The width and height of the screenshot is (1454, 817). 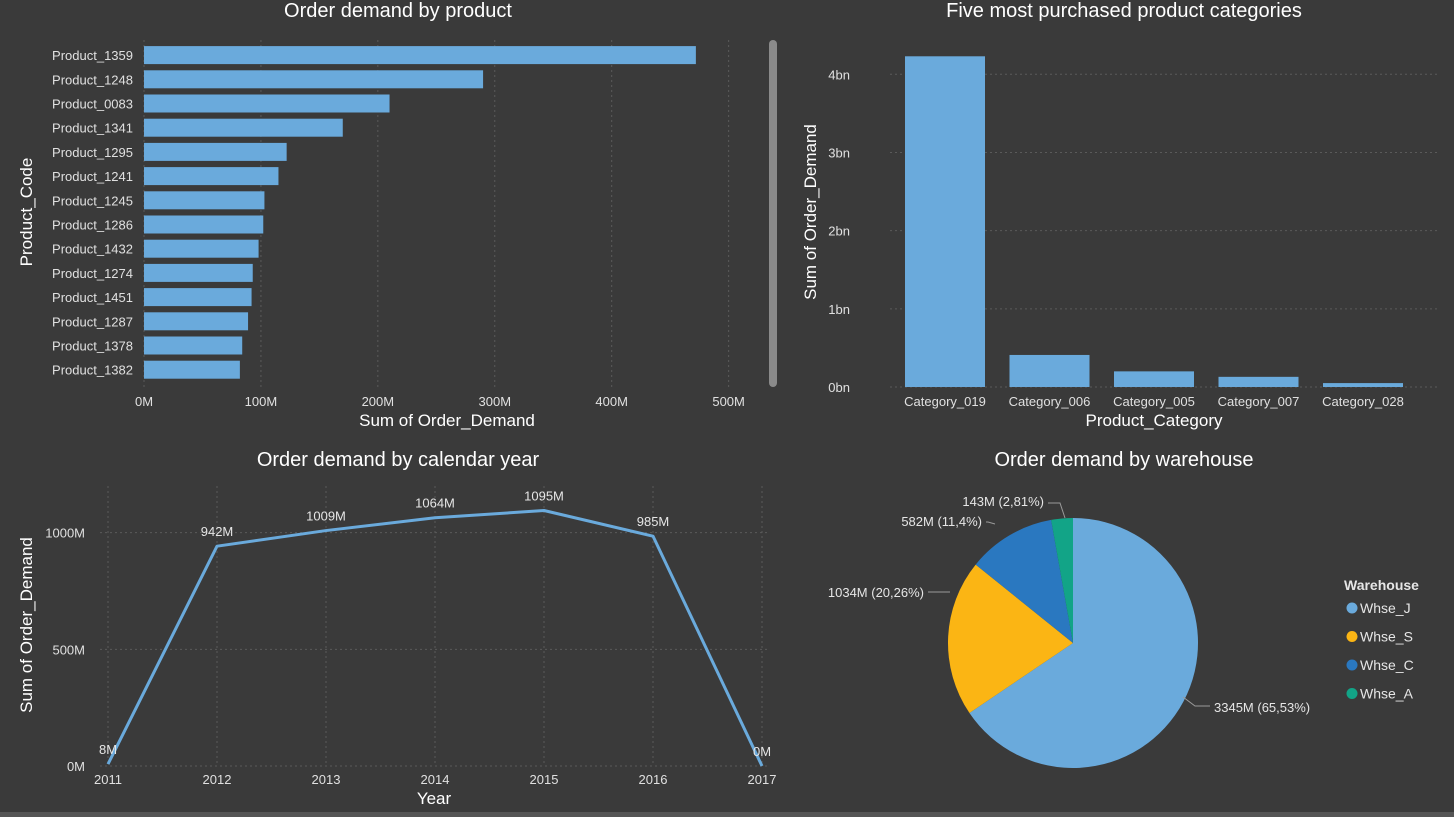 What do you see at coordinates (839, 231) in the screenshot?
I see `y-tick-label: 2bn` at bounding box center [839, 231].